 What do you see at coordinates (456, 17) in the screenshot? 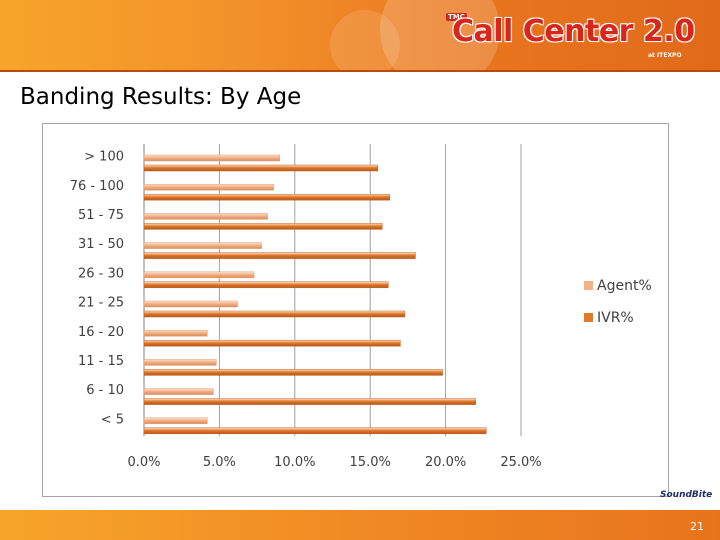
I see `tmc-badge: TMC` at bounding box center [456, 17].